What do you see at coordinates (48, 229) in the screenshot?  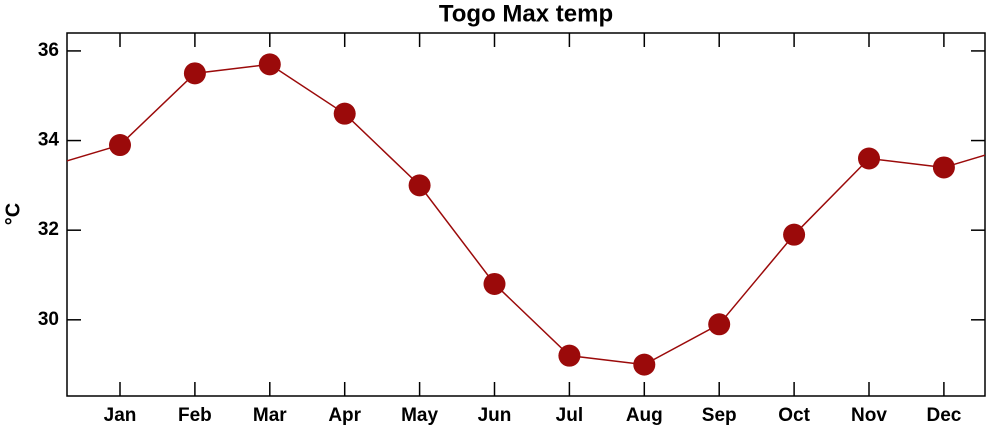 I see `y-tick-label: 32` at bounding box center [48, 229].